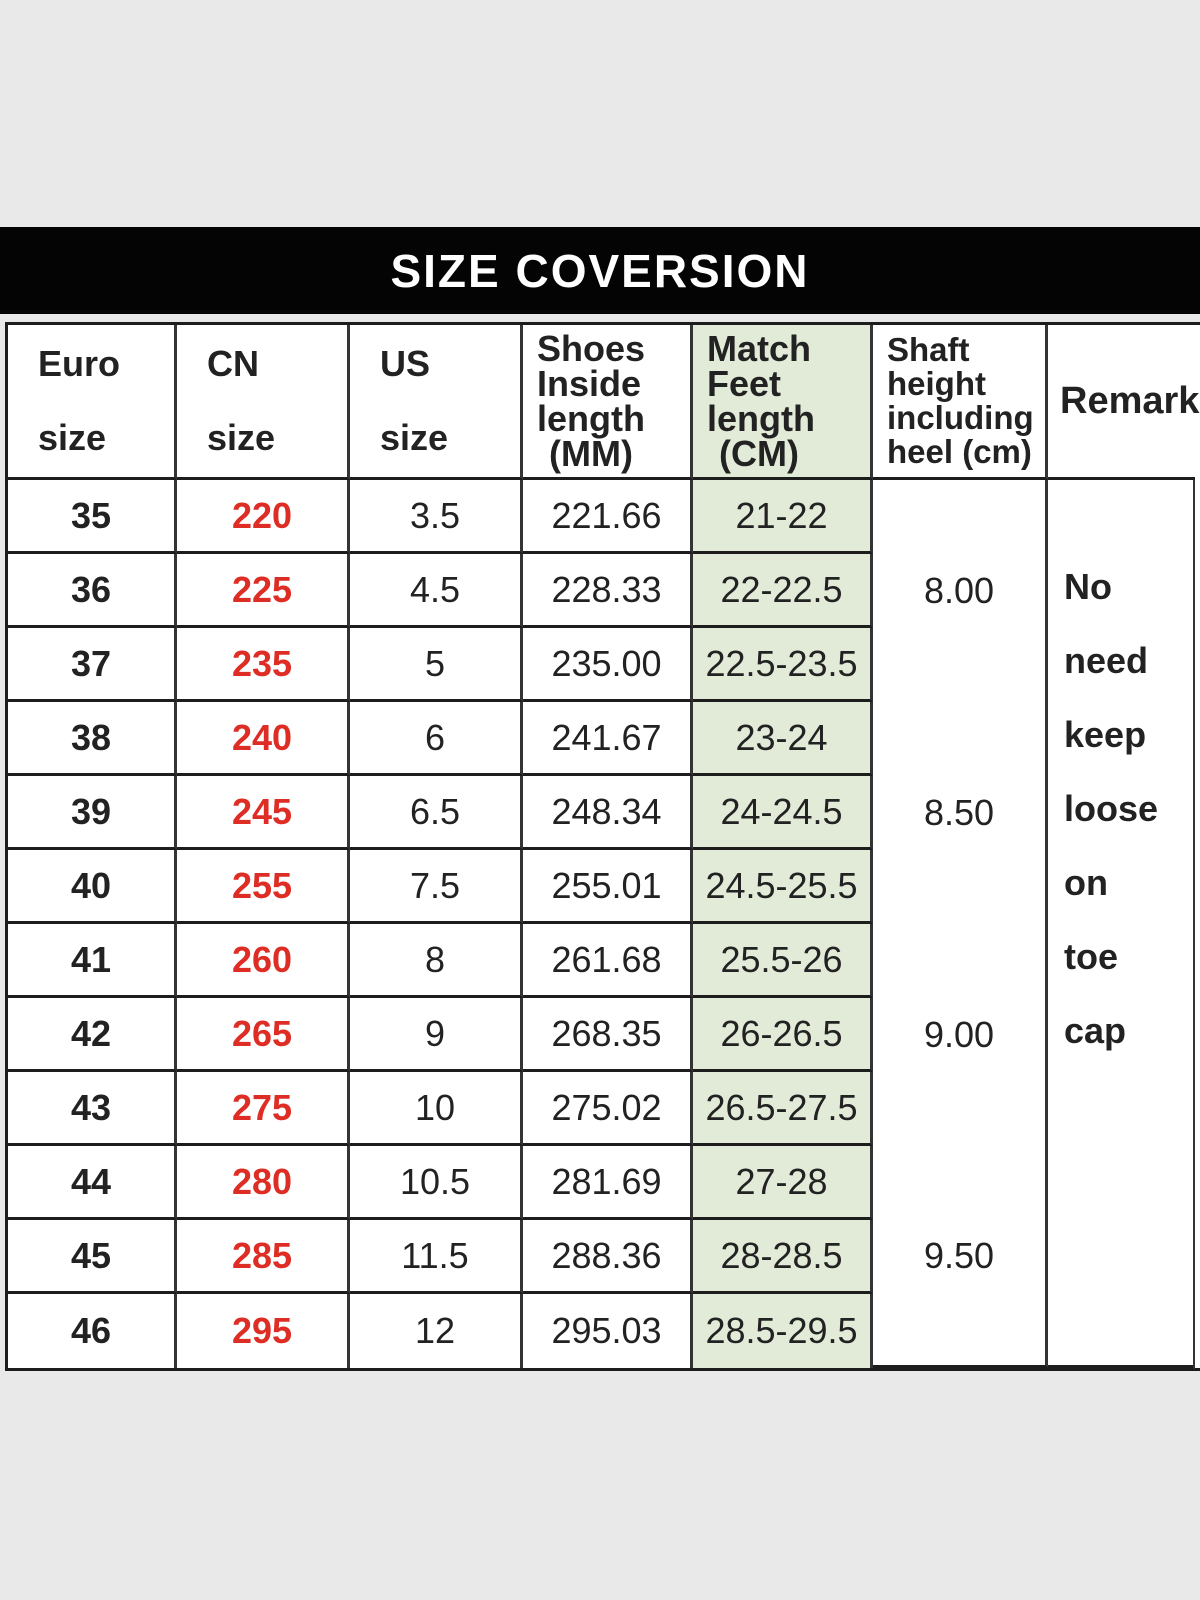  What do you see at coordinates (608, 402) in the screenshot?
I see `header-shoes-inside-length: Shoes Inside length (MM)` at bounding box center [608, 402].